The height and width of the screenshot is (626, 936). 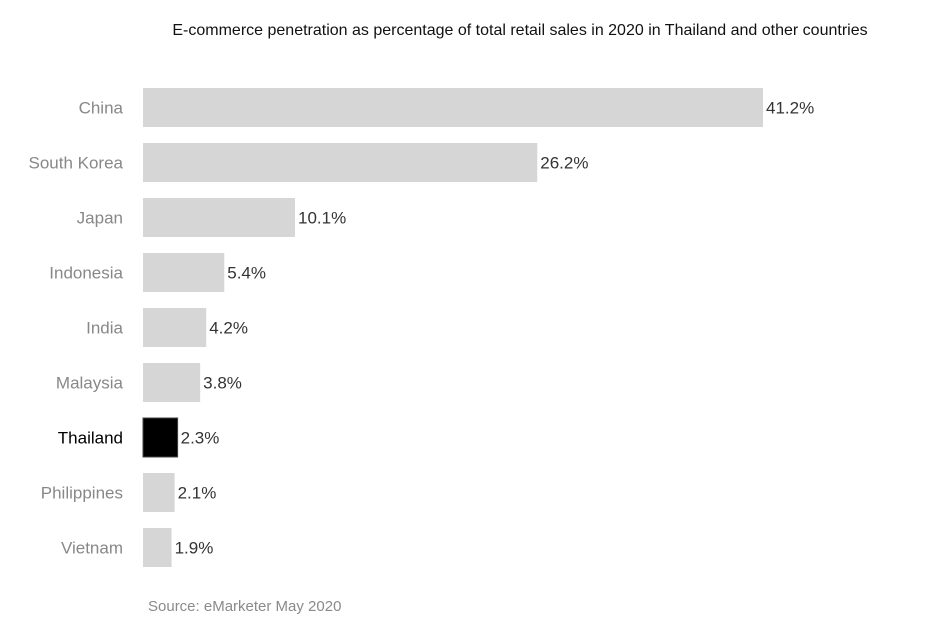 I want to click on category-label: Japan, so click(x=100, y=218).